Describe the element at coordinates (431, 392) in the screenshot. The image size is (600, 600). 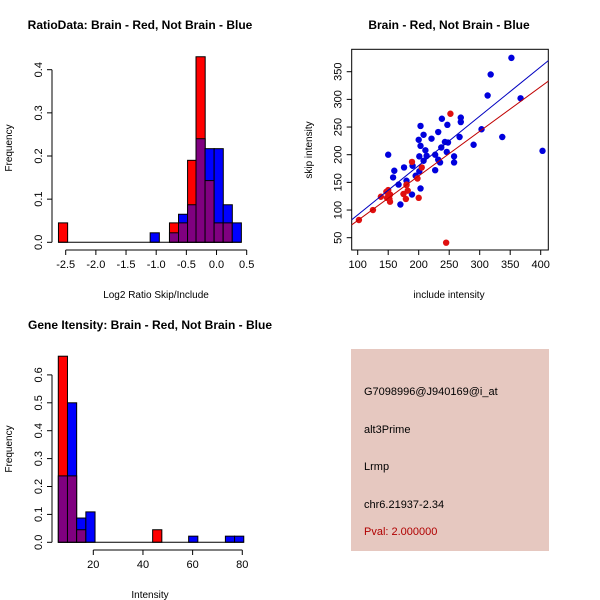
I see `probe-id: G7098996@J940169@i_at` at that location.